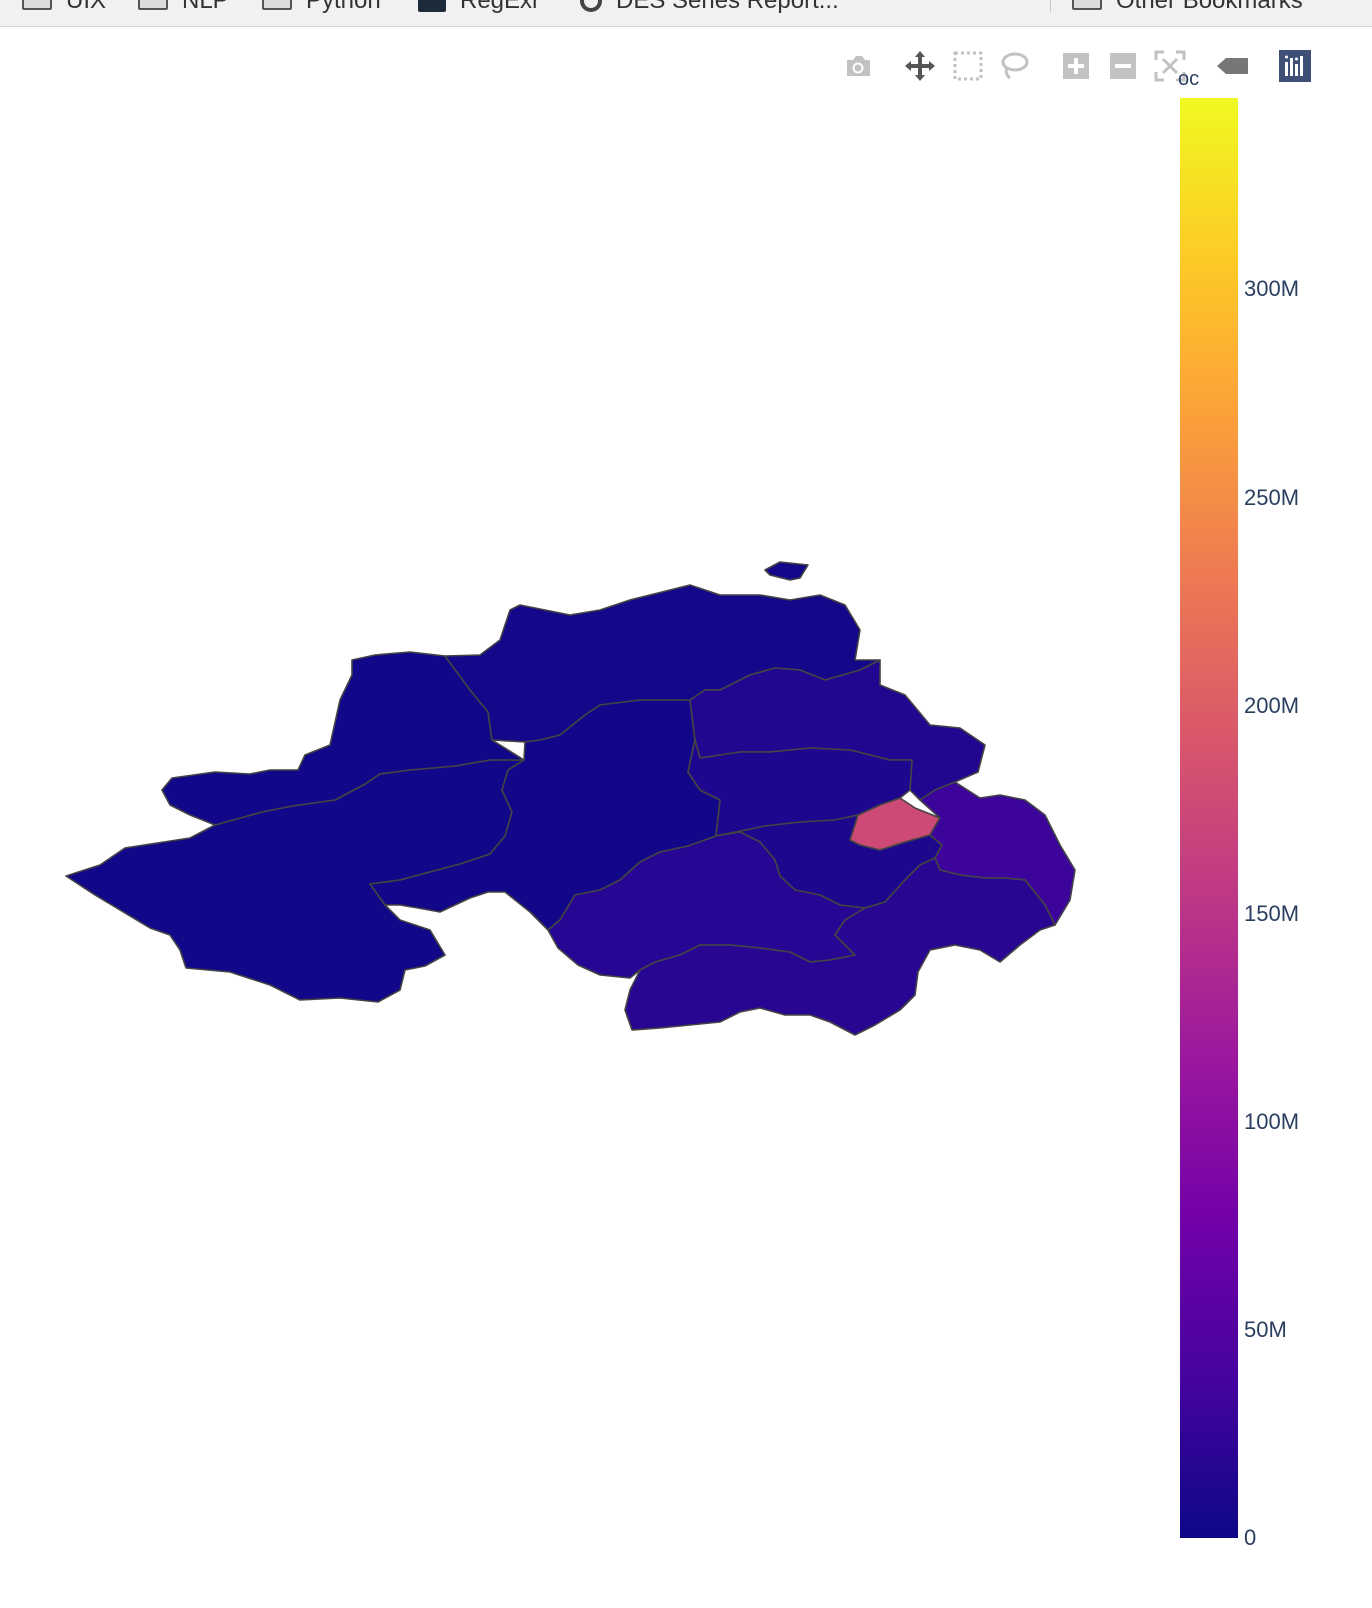 The image size is (1372, 1608). I want to click on ring-icon, so click(591, 6).